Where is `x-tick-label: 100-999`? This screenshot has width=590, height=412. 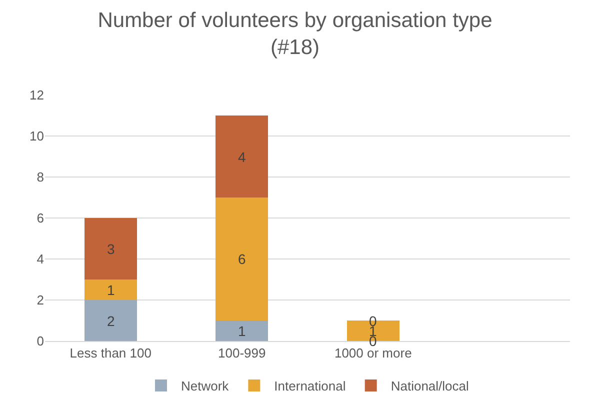
x-tick-label: 100-999 is located at coordinates (242, 353).